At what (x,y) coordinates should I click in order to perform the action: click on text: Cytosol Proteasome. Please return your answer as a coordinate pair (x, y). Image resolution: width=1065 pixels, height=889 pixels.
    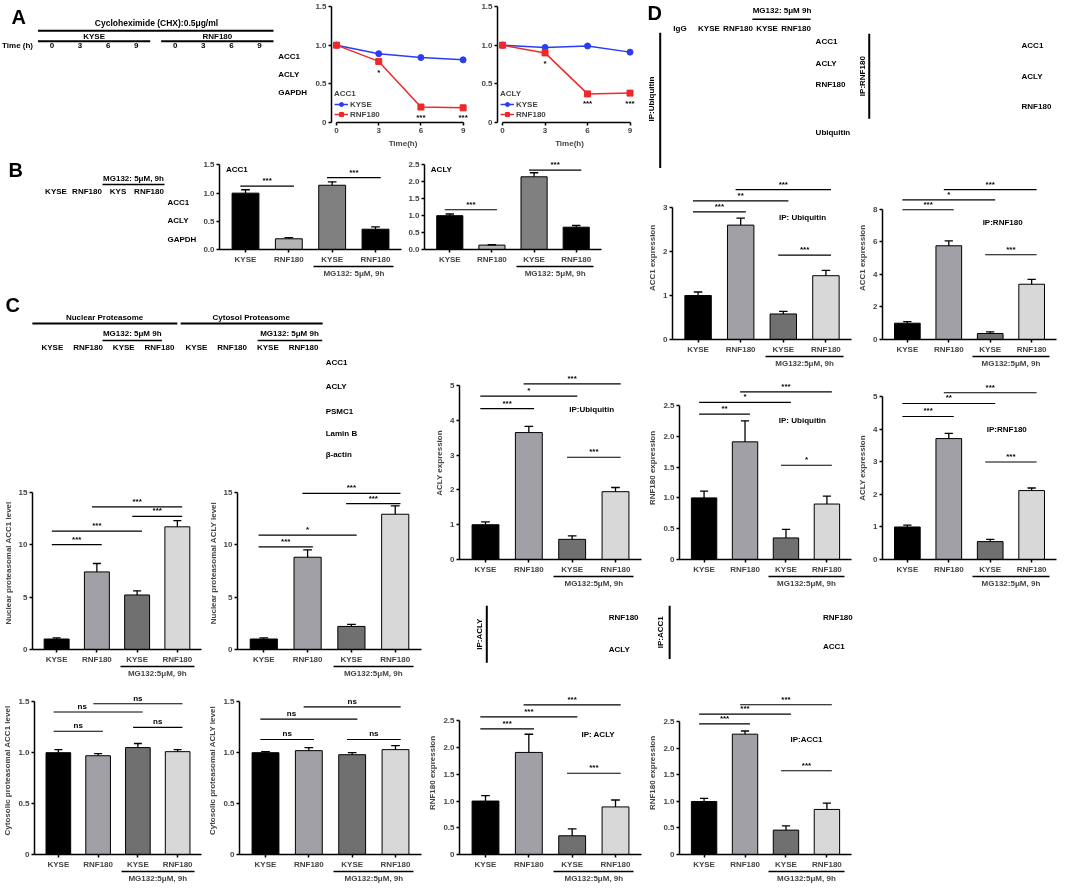
    Looking at the image, I should click on (251, 318).